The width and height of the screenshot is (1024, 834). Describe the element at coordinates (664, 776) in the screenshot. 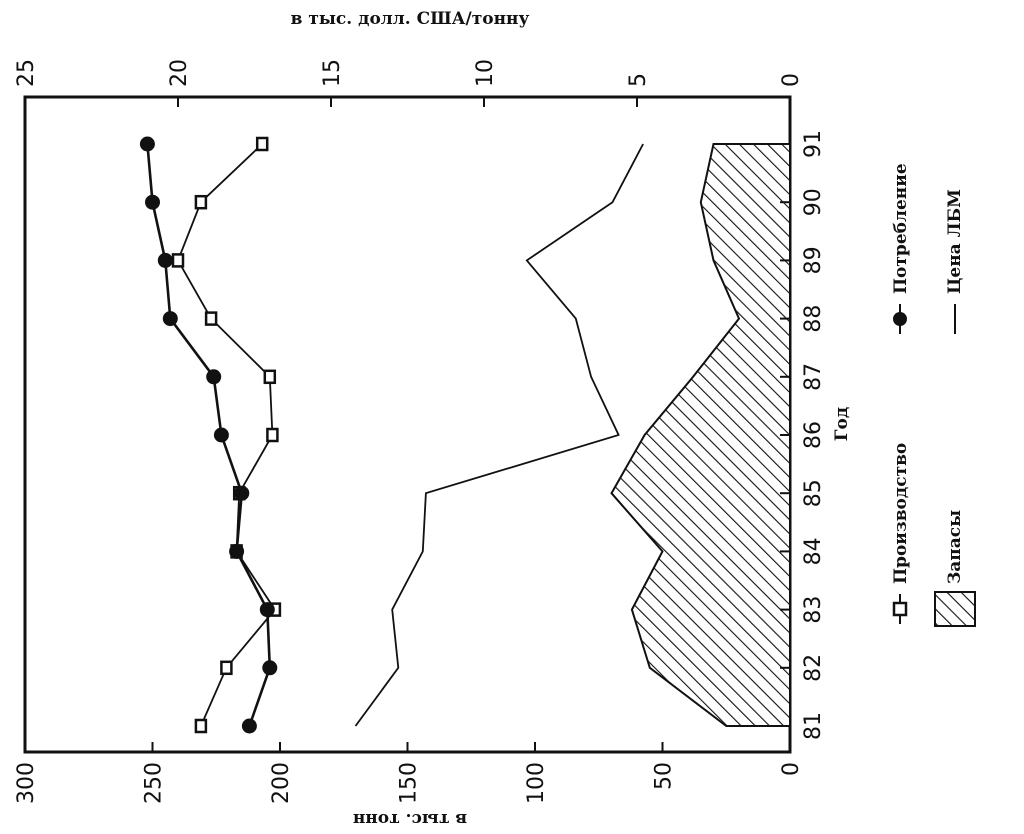

I see `y-left-tick-label-50: 50` at that location.